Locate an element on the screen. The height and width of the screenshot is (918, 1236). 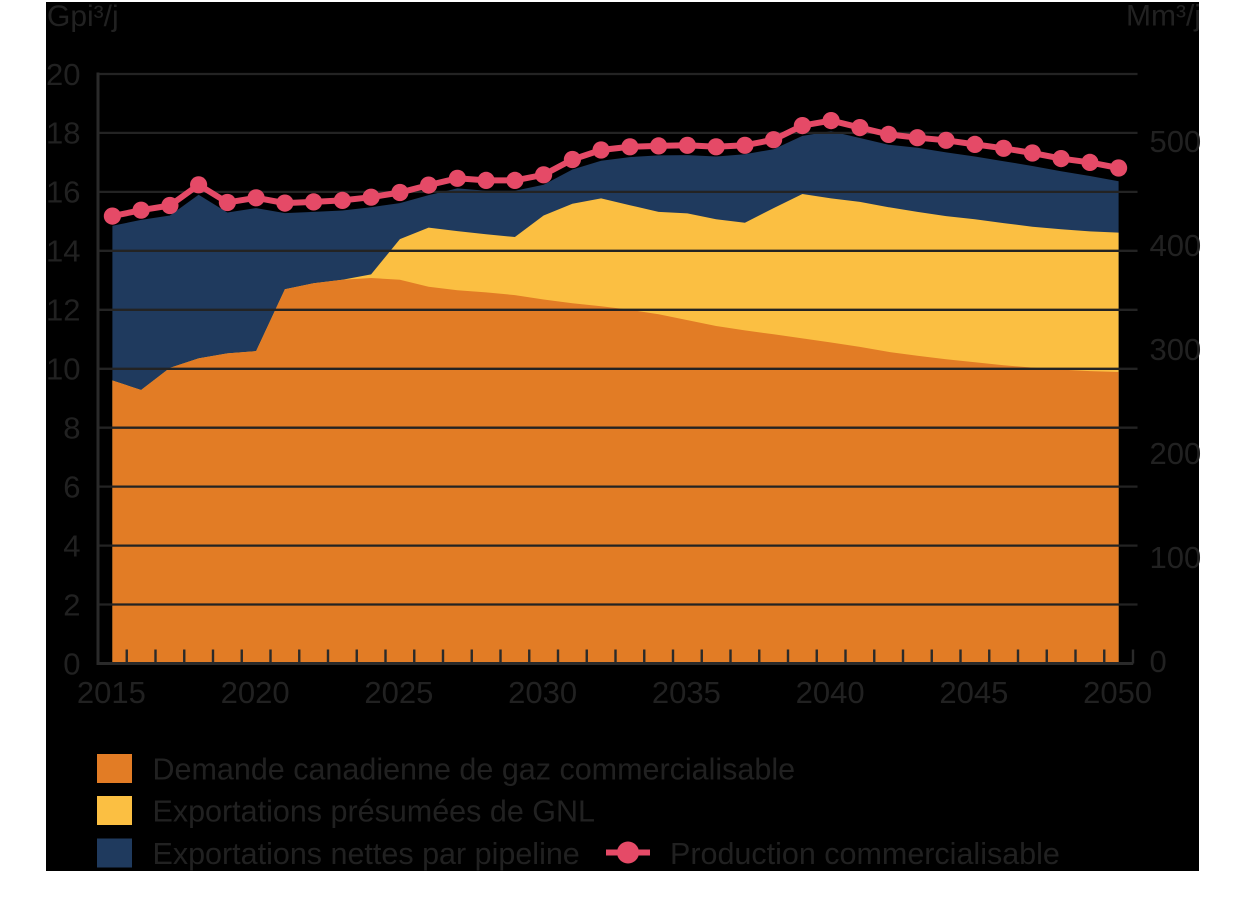
svg-text: 2020 is located at coordinates (255, 692).